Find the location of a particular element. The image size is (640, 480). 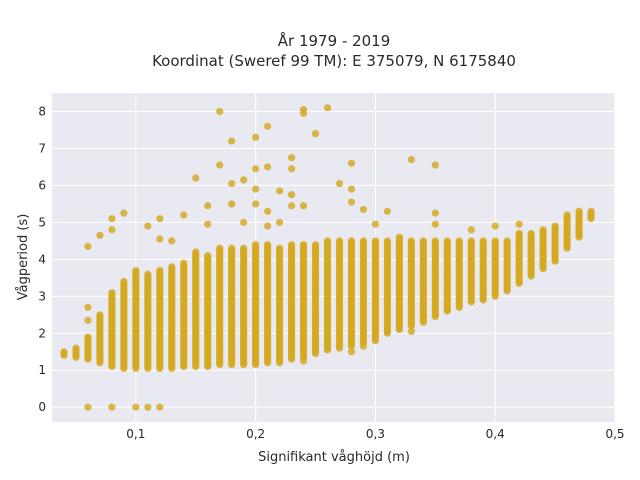

y-axis-ticks: 0 1 2 3 4 5 6 7 8 is located at coordinates (42, 259).